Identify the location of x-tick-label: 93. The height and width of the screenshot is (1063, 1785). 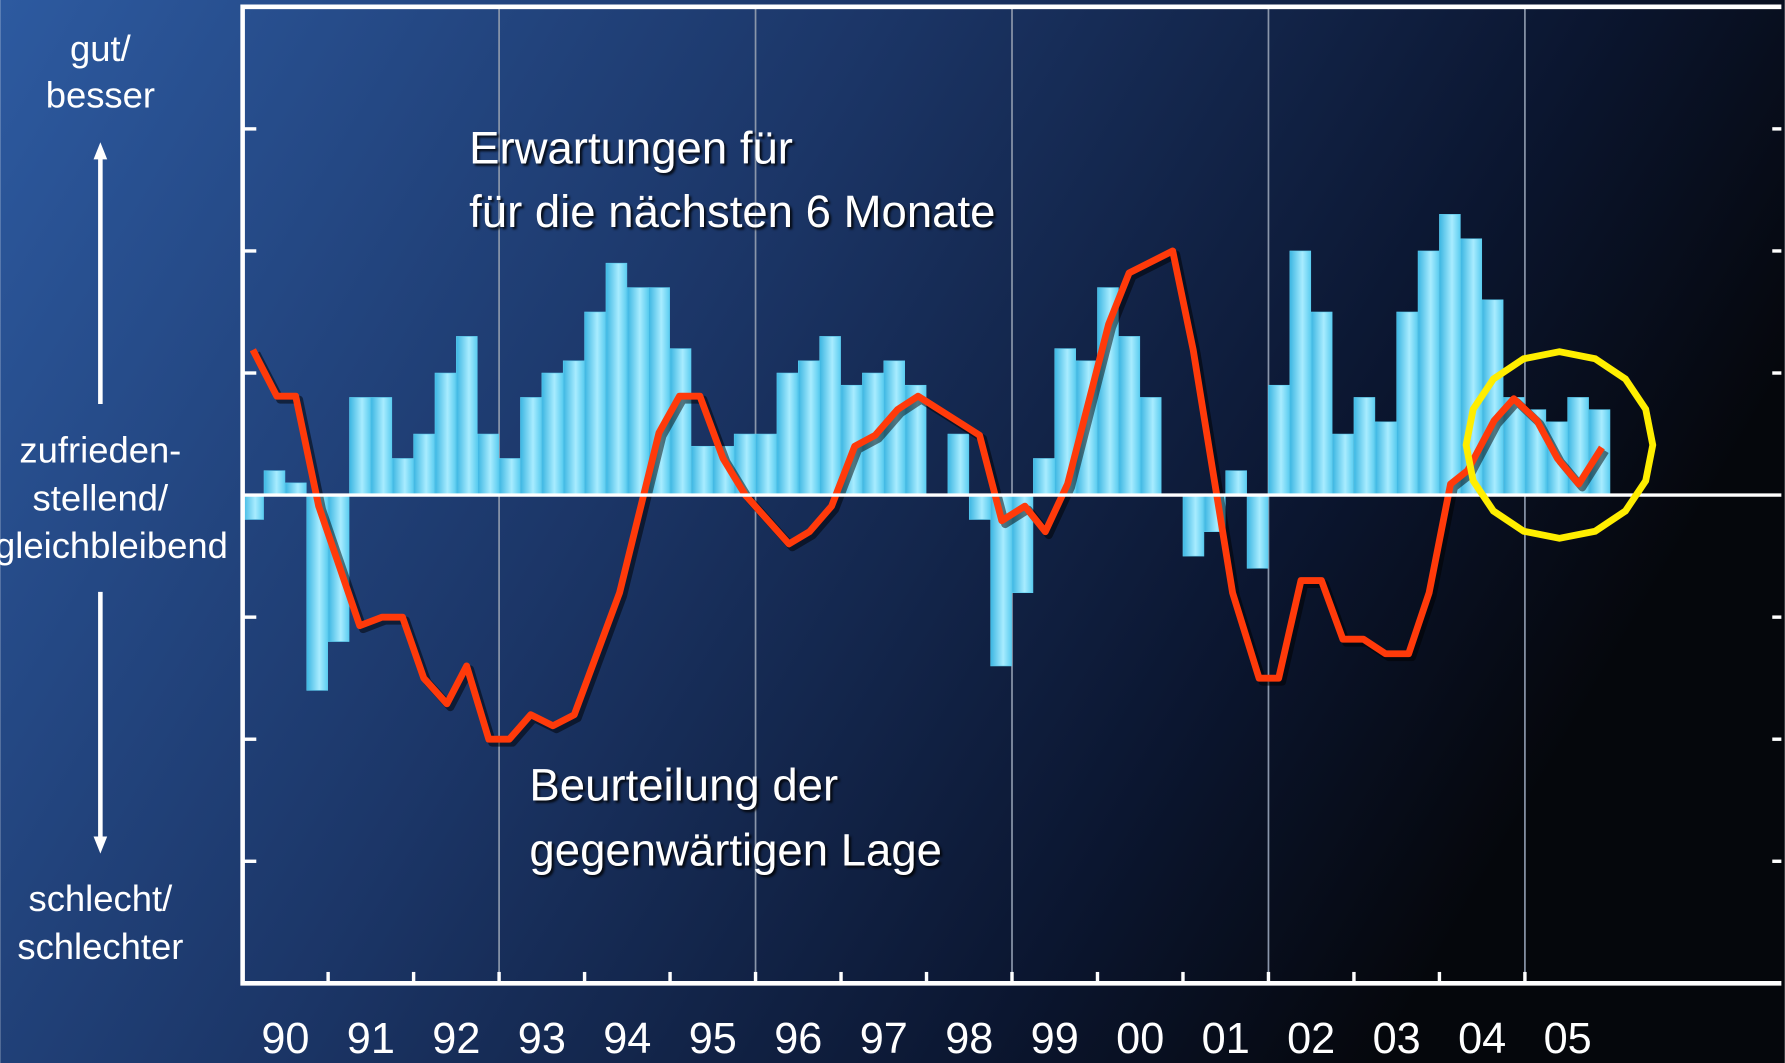
(542, 1039).